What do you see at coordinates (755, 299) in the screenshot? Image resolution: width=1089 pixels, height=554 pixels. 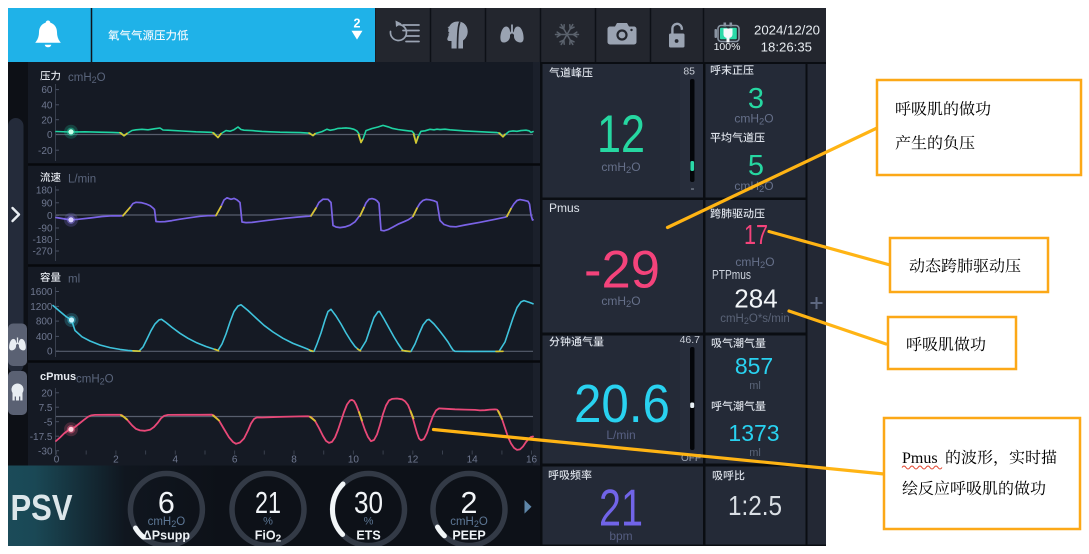 I see `svg-text: 284` at bounding box center [755, 299].